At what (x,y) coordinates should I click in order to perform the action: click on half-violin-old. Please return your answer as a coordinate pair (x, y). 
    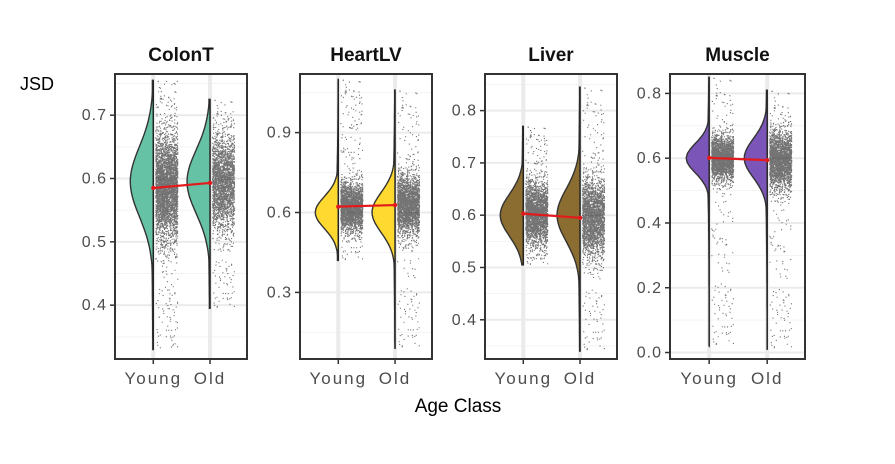
    Looking at the image, I should click on (198, 204).